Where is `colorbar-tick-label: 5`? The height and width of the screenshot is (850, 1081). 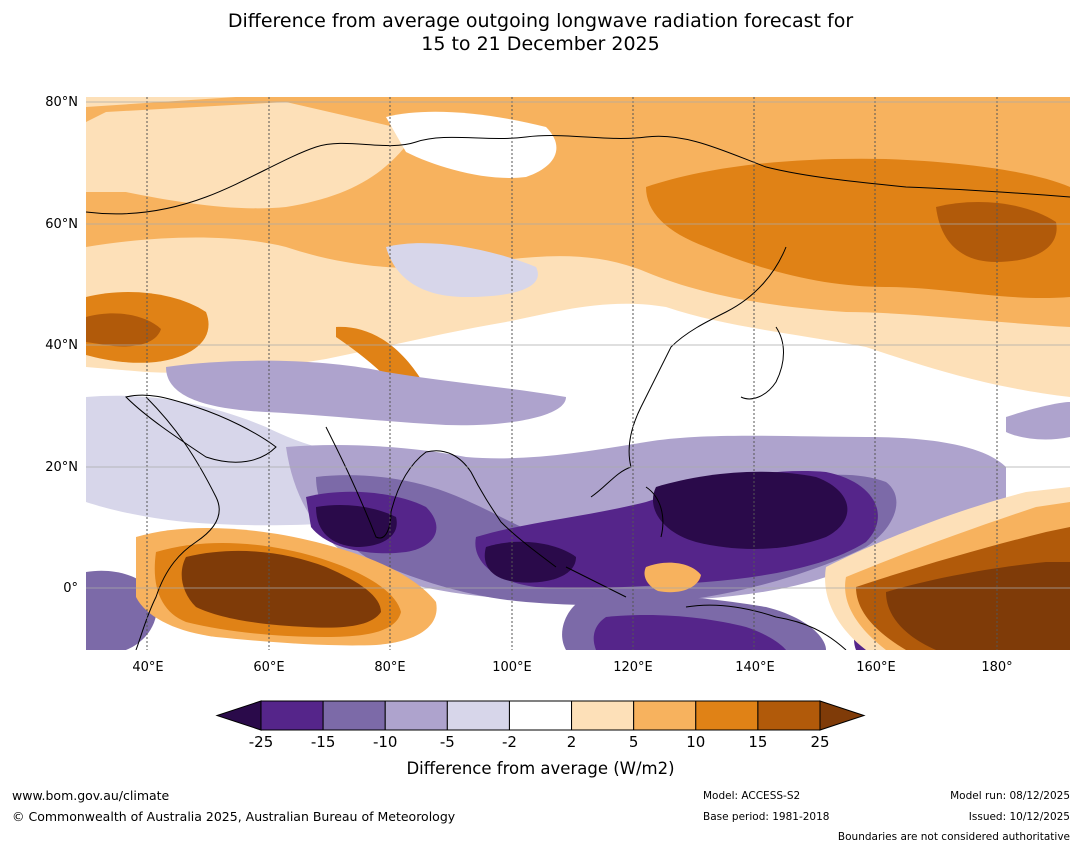 colorbar-tick-label: 5 is located at coordinates (633, 742).